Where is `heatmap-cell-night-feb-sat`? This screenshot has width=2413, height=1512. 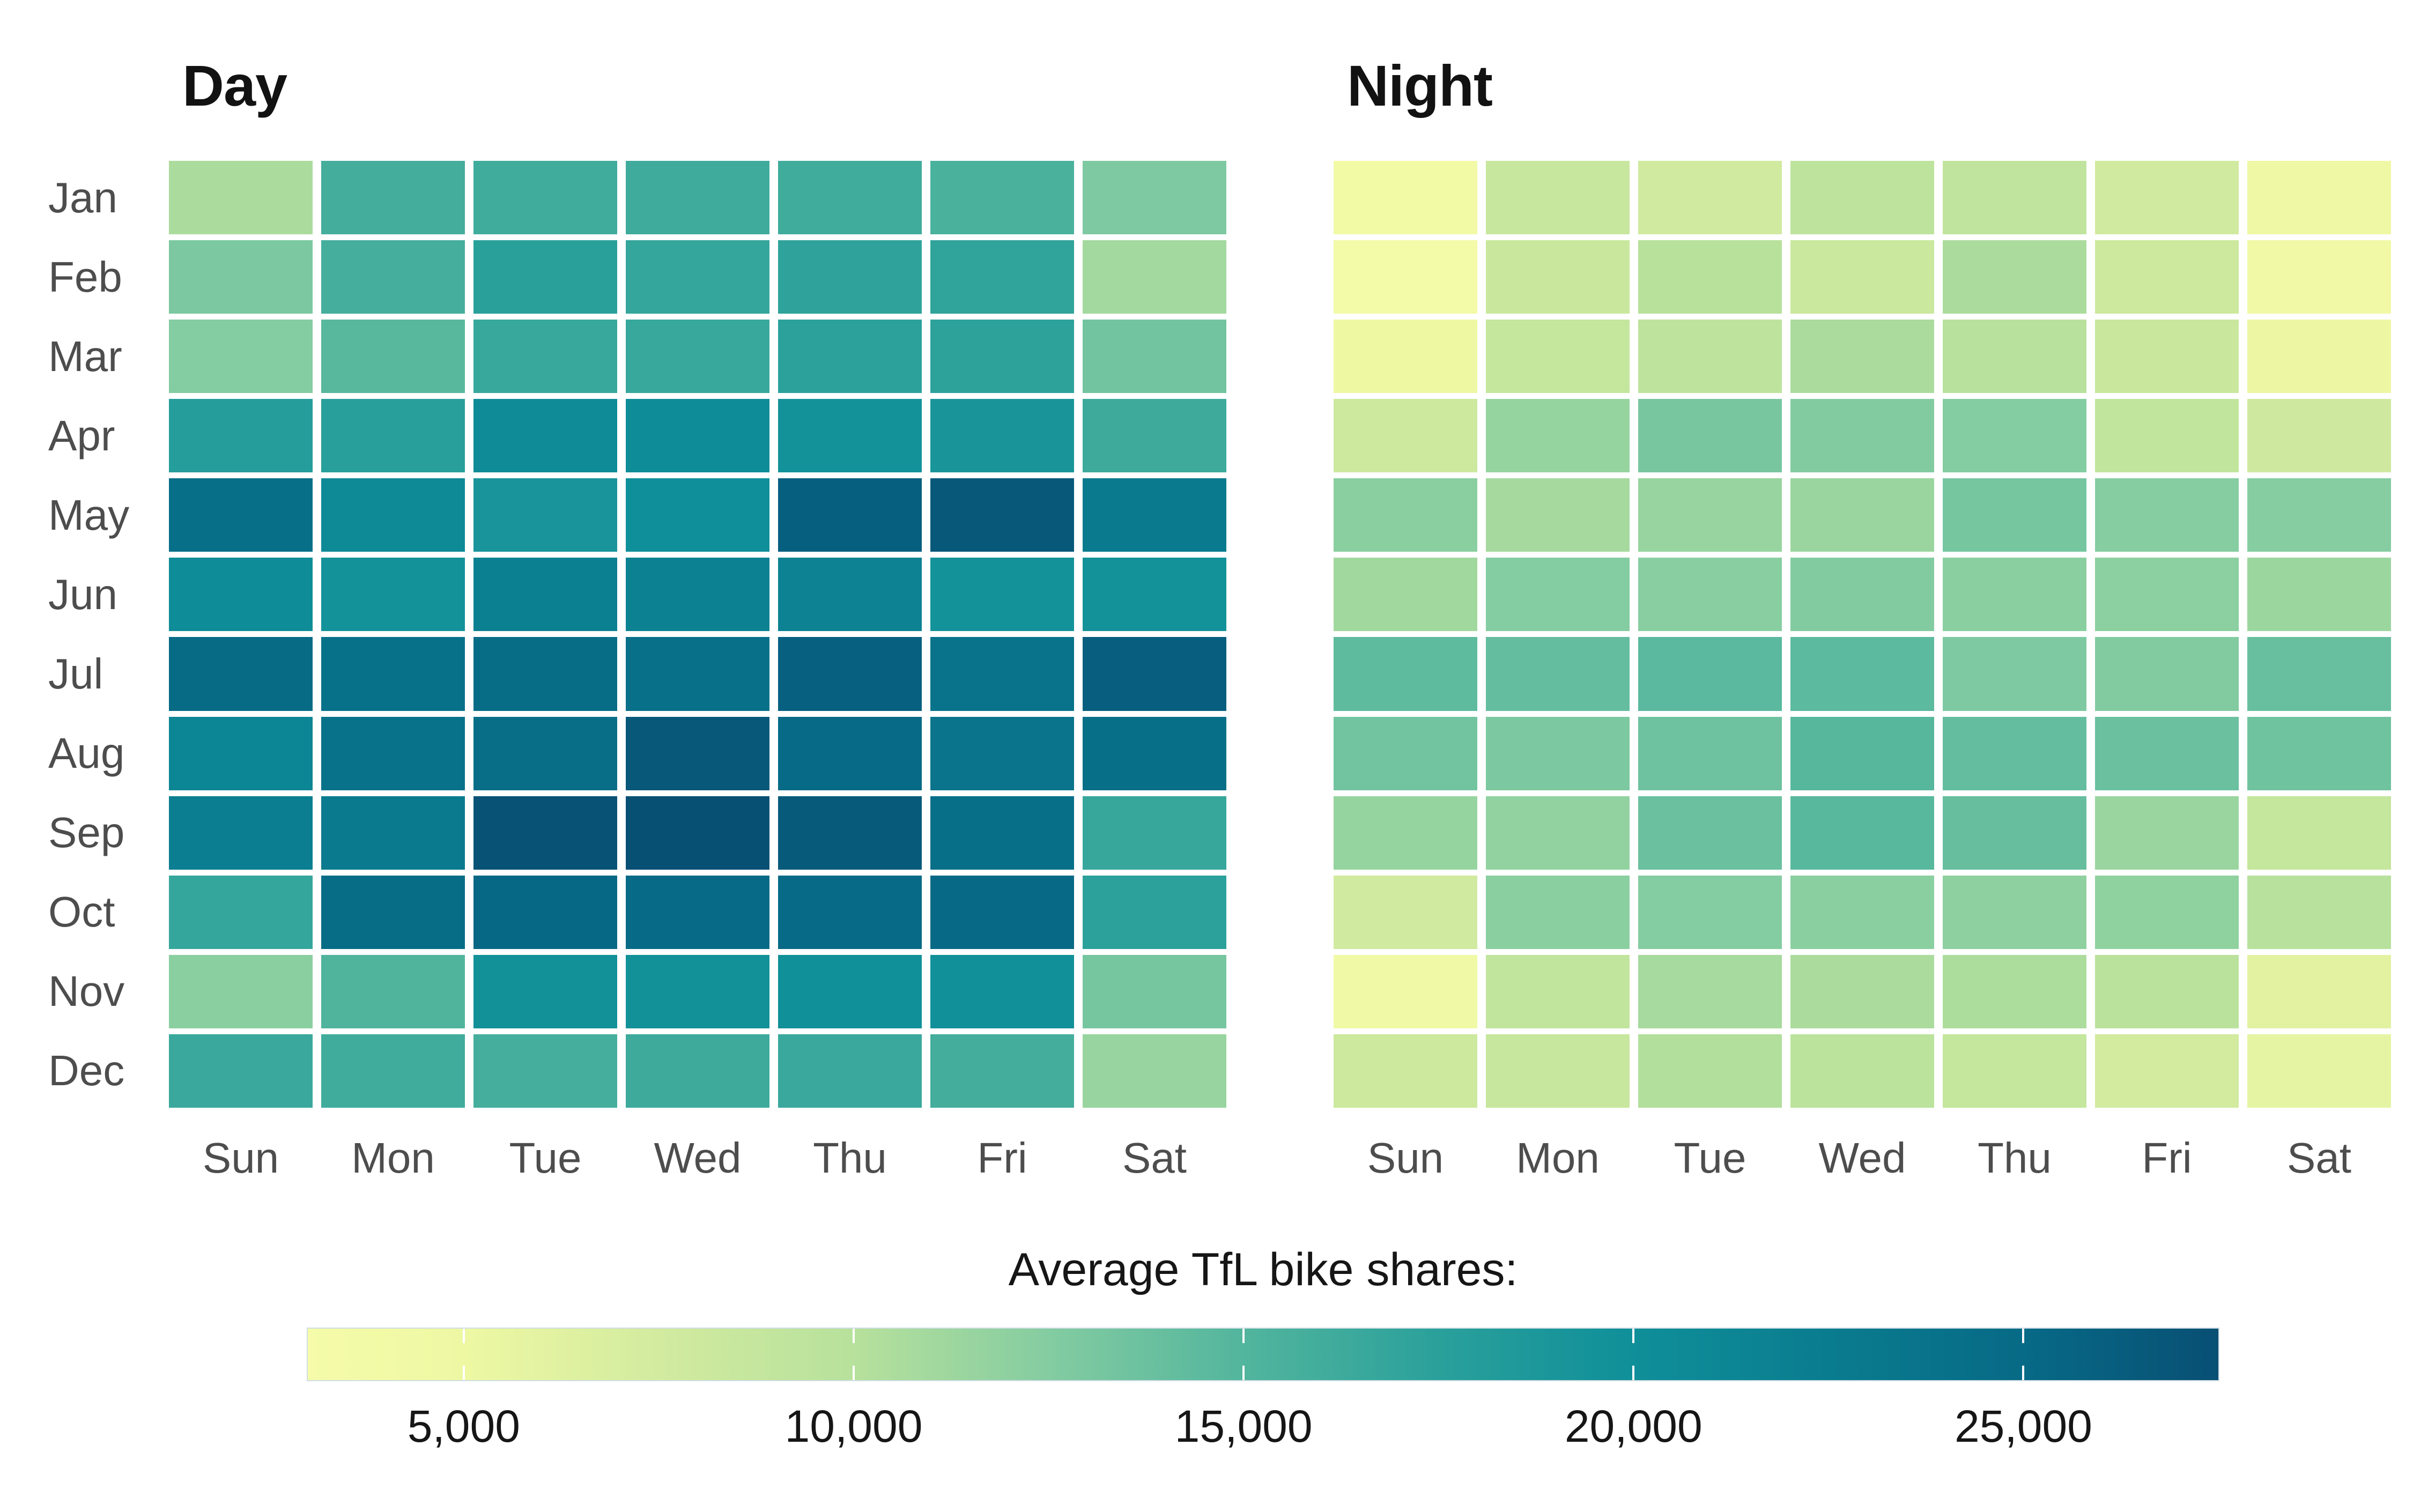
heatmap-cell-night-feb-sat is located at coordinates (2319, 277).